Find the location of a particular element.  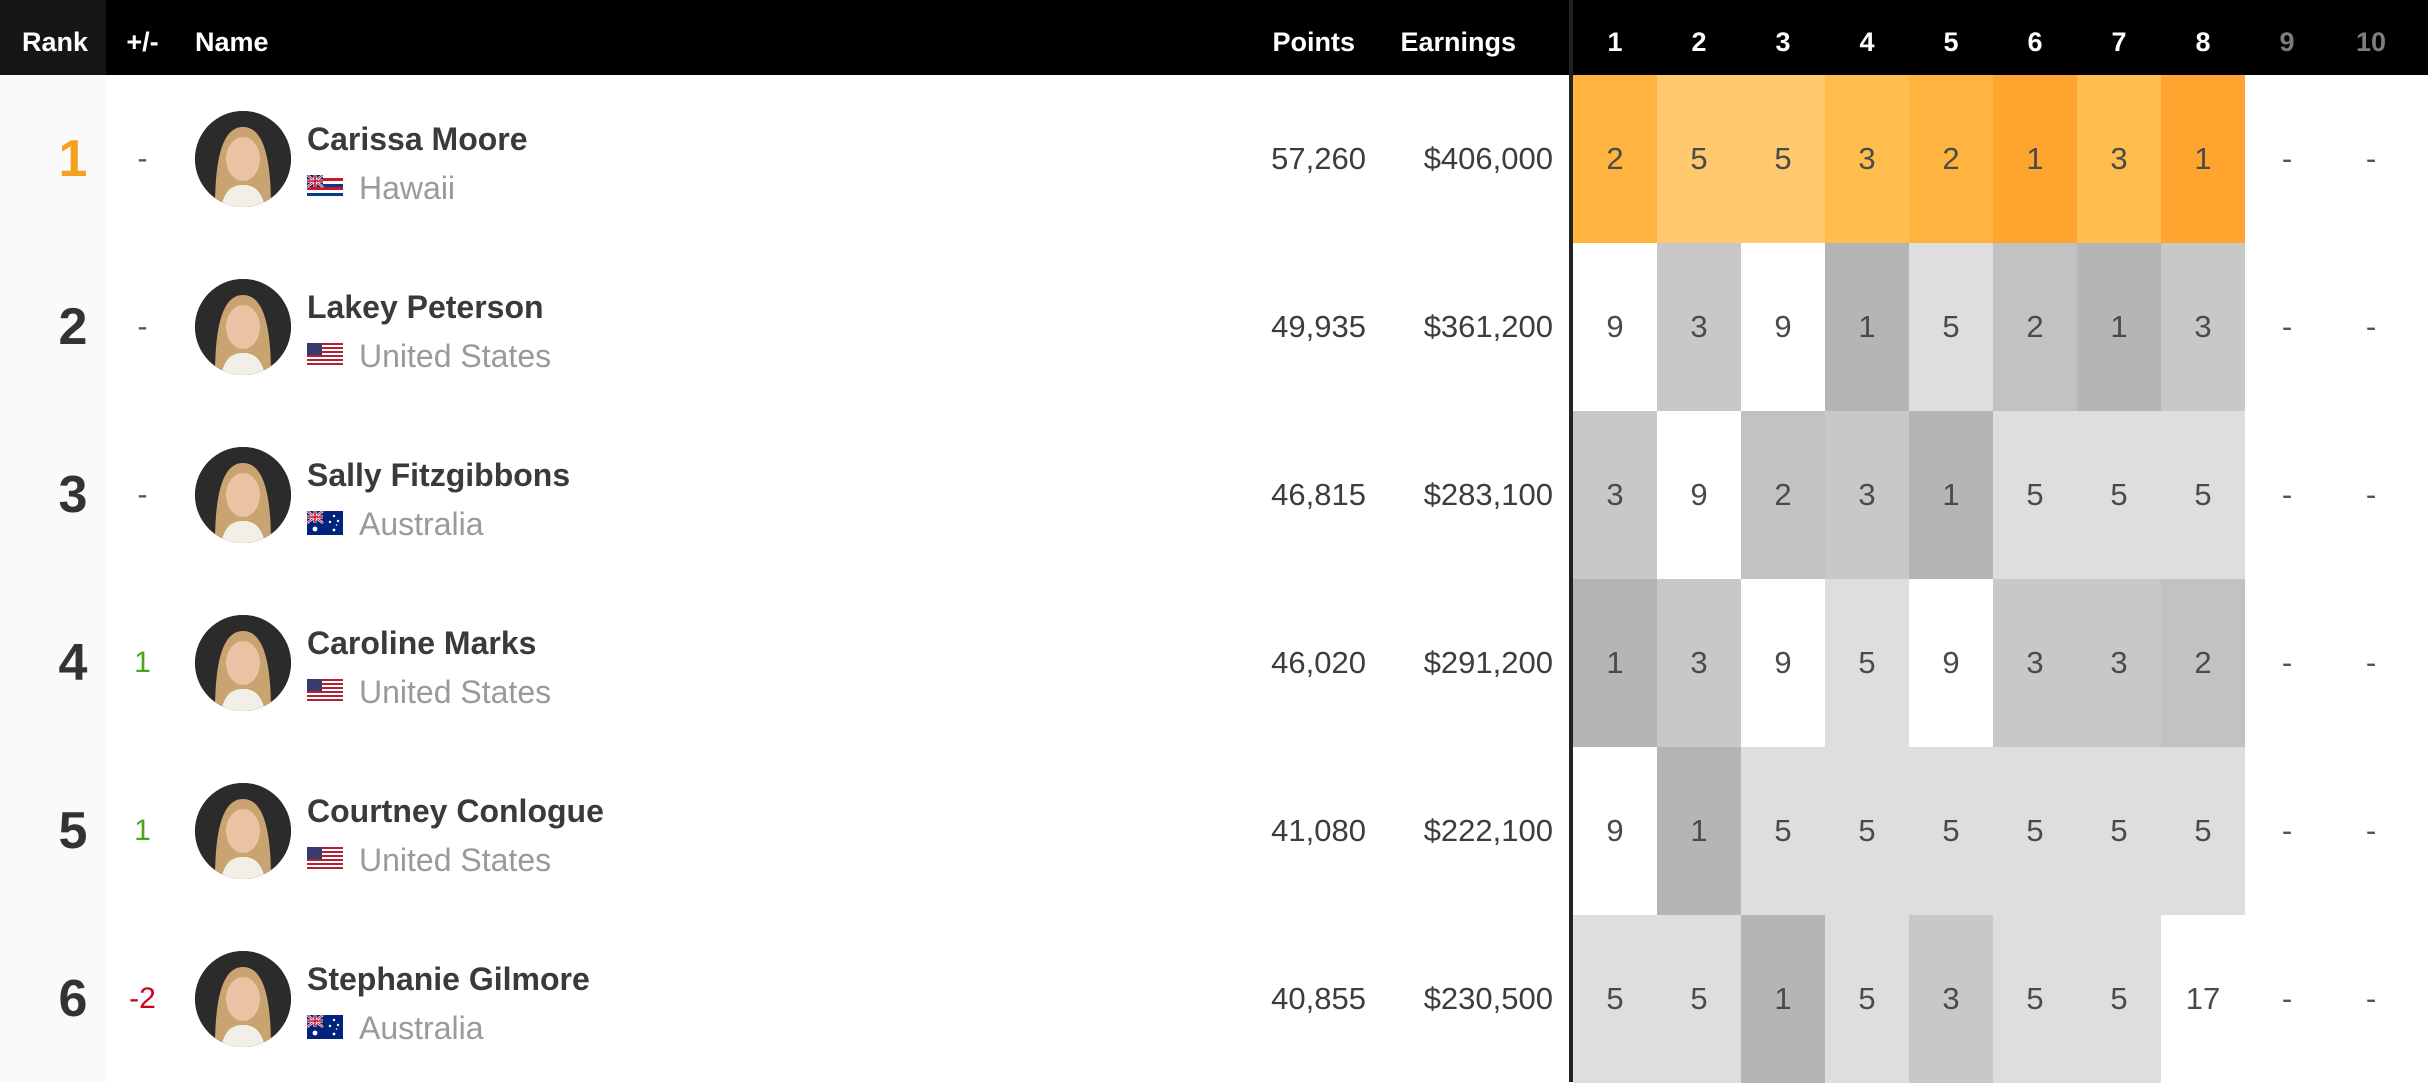

event-10-column-header: 10 is located at coordinates (2371, 42).